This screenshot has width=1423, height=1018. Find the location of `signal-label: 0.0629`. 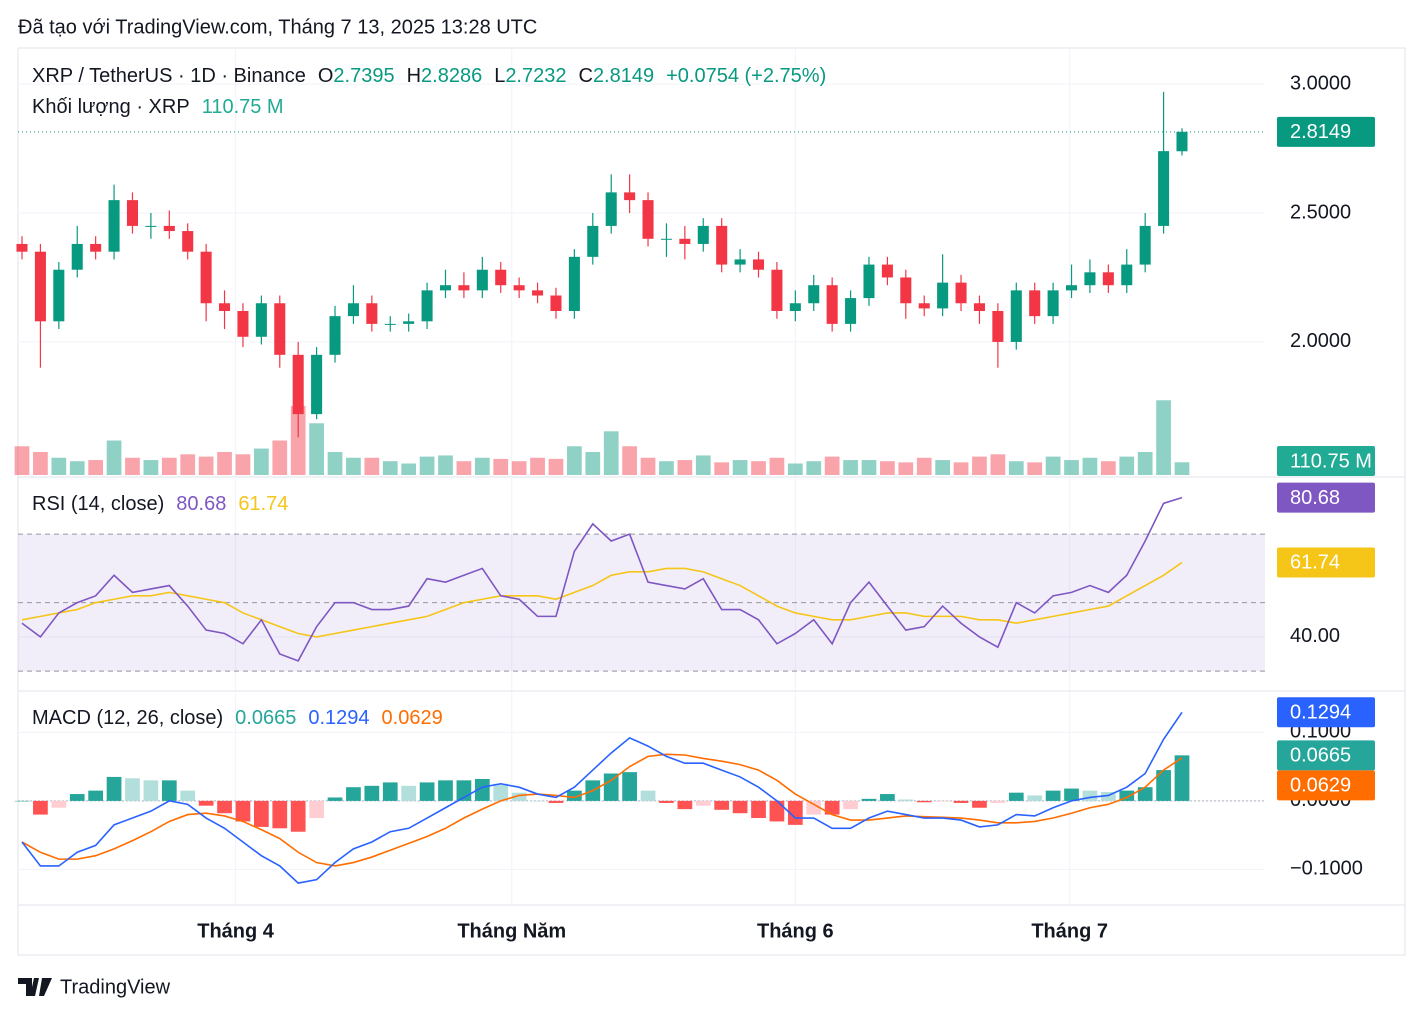

signal-label: 0.0629 is located at coordinates (1320, 786).